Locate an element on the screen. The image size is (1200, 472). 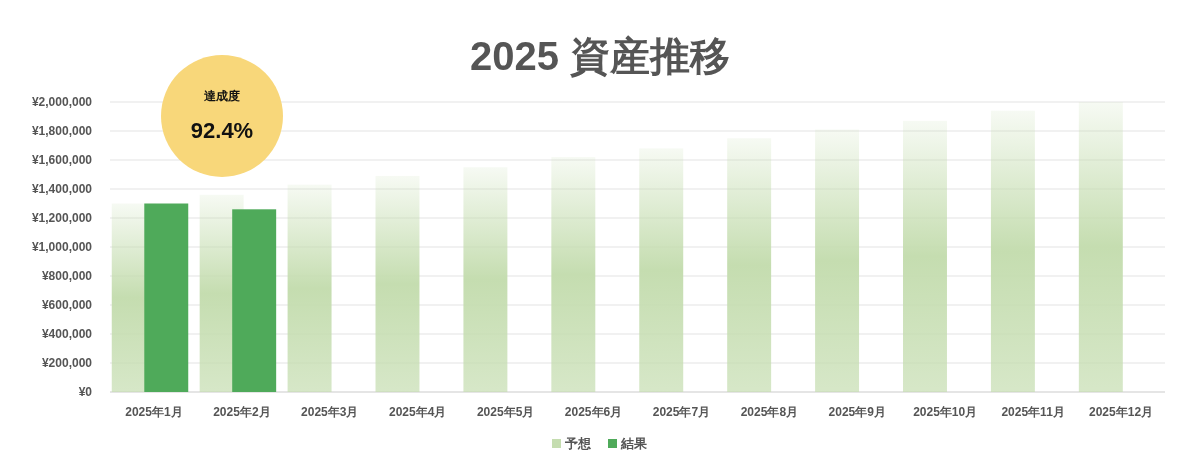
x-tick-label: 2025年8月 is located at coordinates (769, 412).